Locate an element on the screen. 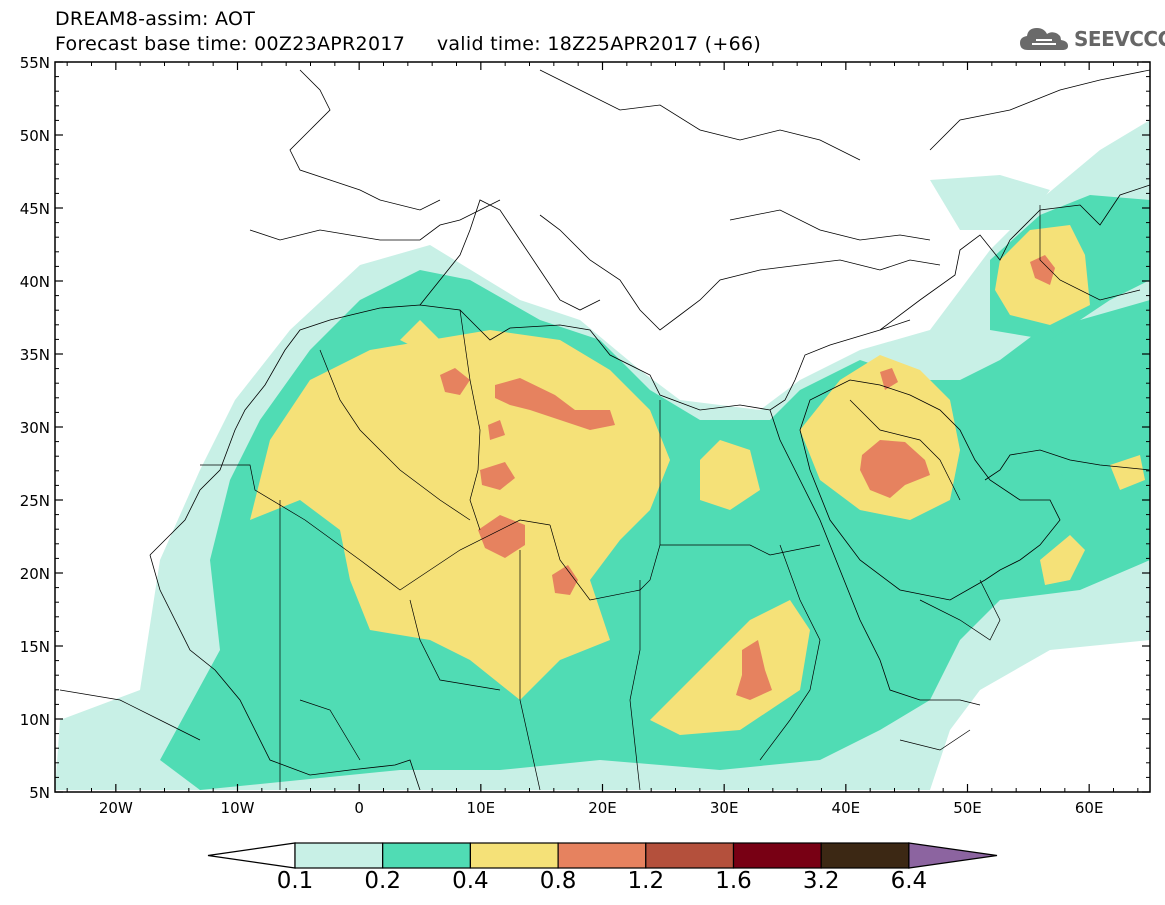 The height and width of the screenshot is (905, 1165). lat-tick-label: 40N is located at coordinates (35, 282).